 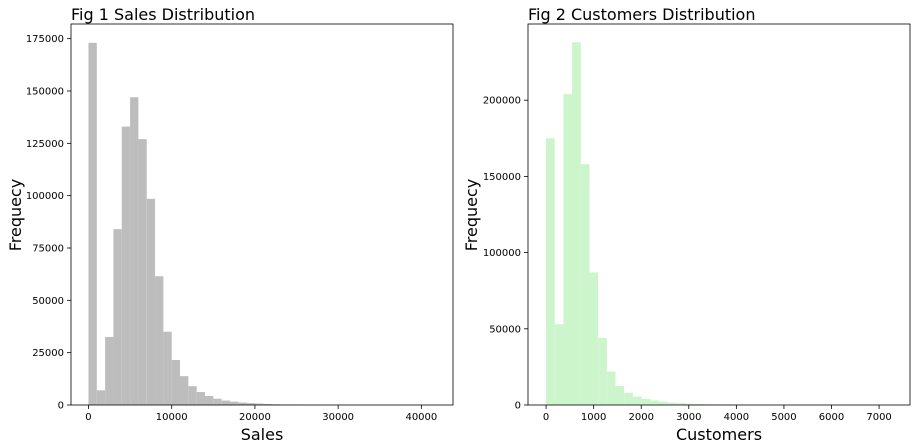 I want to click on customers-x-tick-label: 7000, so click(x=878, y=417).